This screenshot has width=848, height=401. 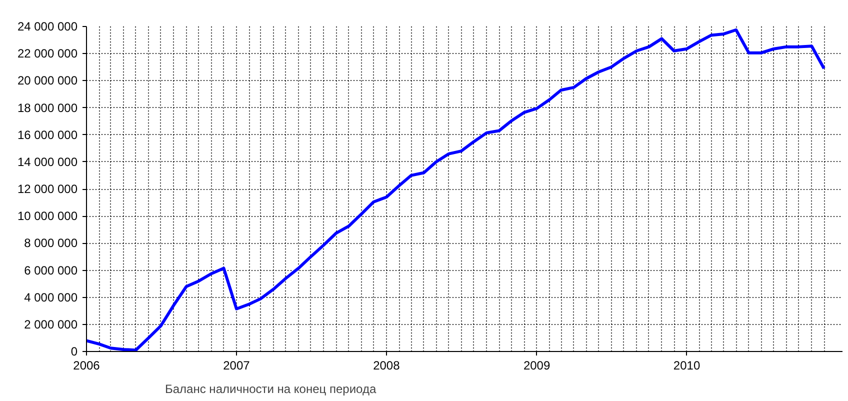 I want to click on x-tick-label: 2009, so click(x=536, y=365).